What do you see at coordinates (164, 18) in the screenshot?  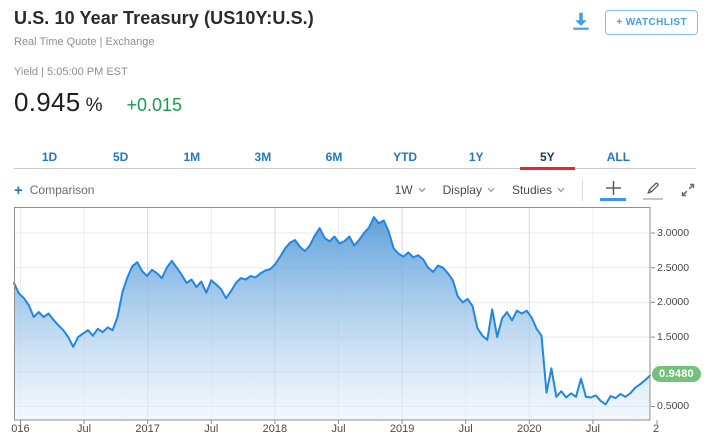 I see `page-title: U.S. 10 Year Treasury (US10Y:U.S.)` at bounding box center [164, 18].